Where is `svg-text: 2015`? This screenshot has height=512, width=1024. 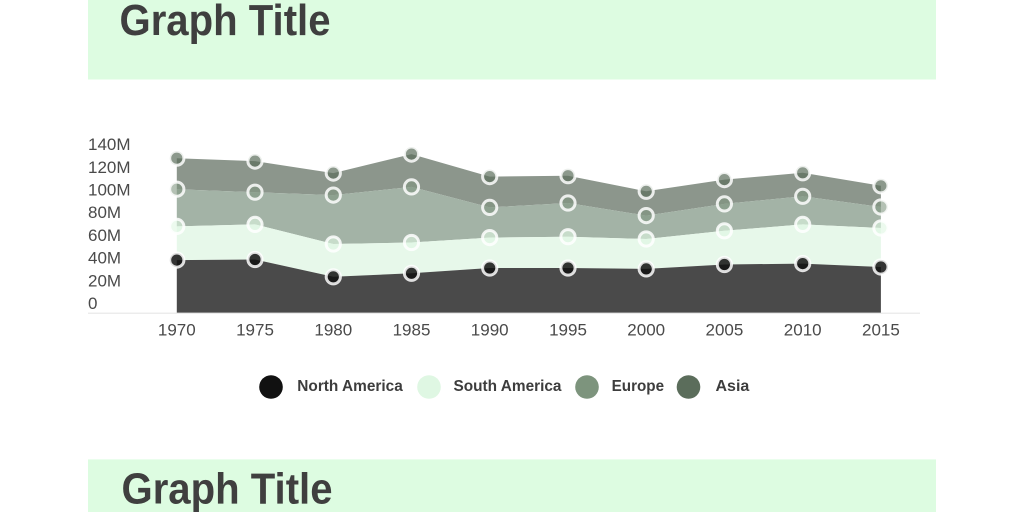
svg-text: 2015 is located at coordinates (881, 330).